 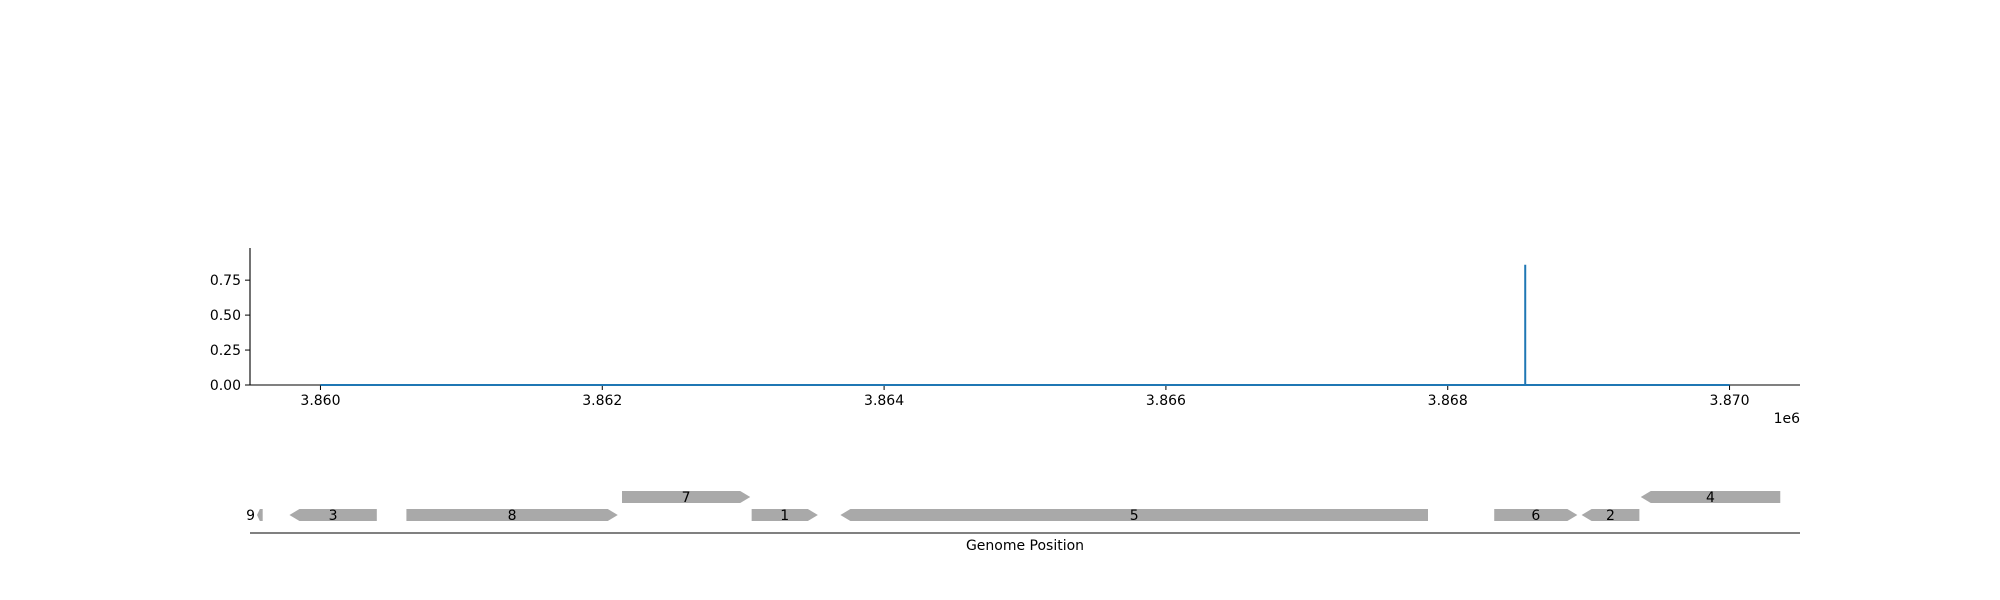 What do you see at coordinates (225, 316) in the screenshot?
I see `y-tick-label: 0.50` at bounding box center [225, 316].